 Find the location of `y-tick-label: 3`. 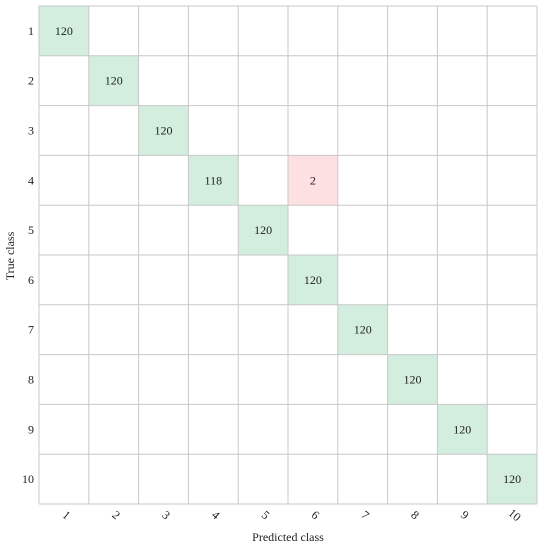

y-tick-label: 3 is located at coordinates (31, 131).